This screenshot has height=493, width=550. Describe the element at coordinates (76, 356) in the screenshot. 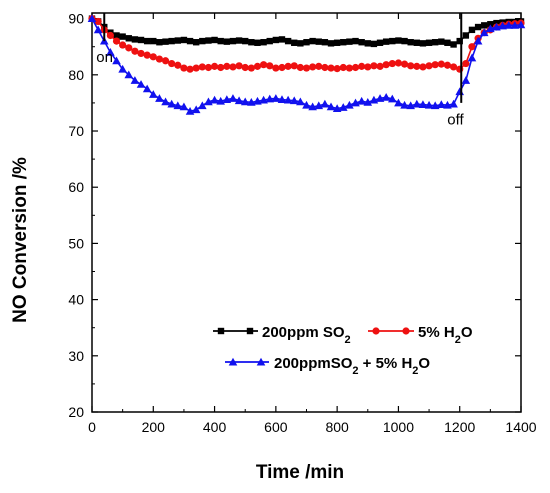

I see `y-tick-label: 30` at that location.